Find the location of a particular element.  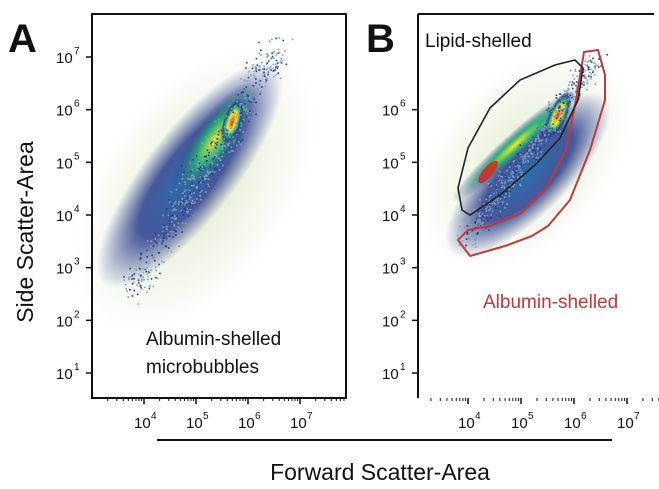

lipid-shelled-gate is located at coordinates (520, 137).